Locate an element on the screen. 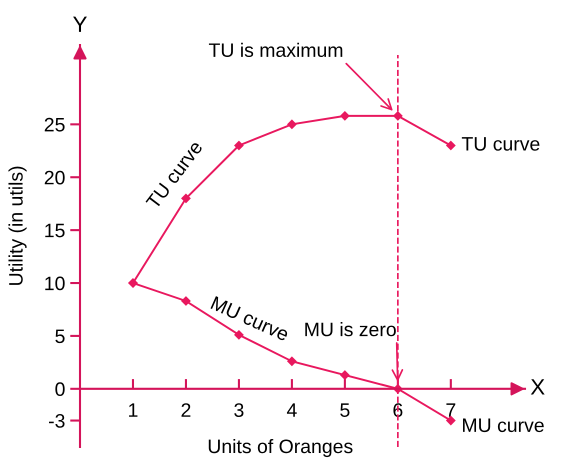 This screenshot has width=563, height=461. x-tick-label: 5 is located at coordinates (345, 410).